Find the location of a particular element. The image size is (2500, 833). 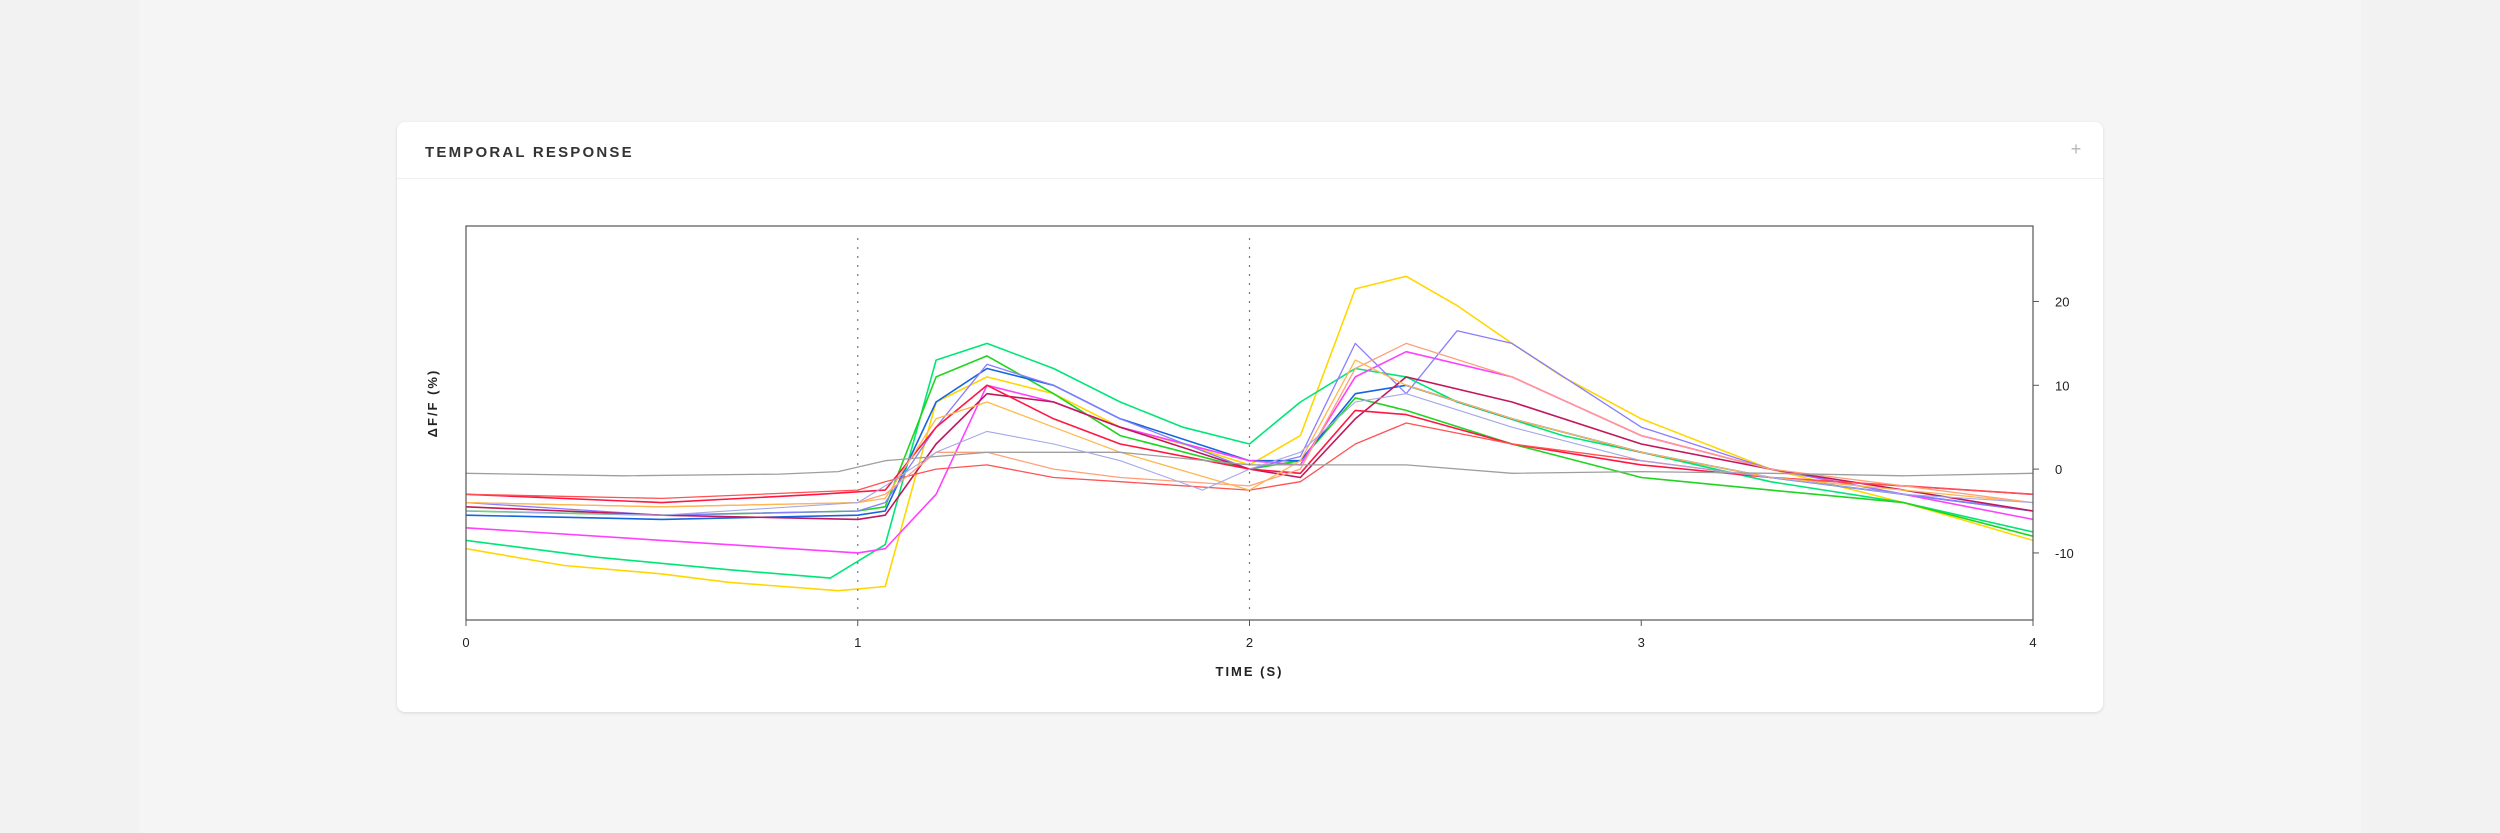

y-tick-label: 20 is located at coordinates (2062, 301).